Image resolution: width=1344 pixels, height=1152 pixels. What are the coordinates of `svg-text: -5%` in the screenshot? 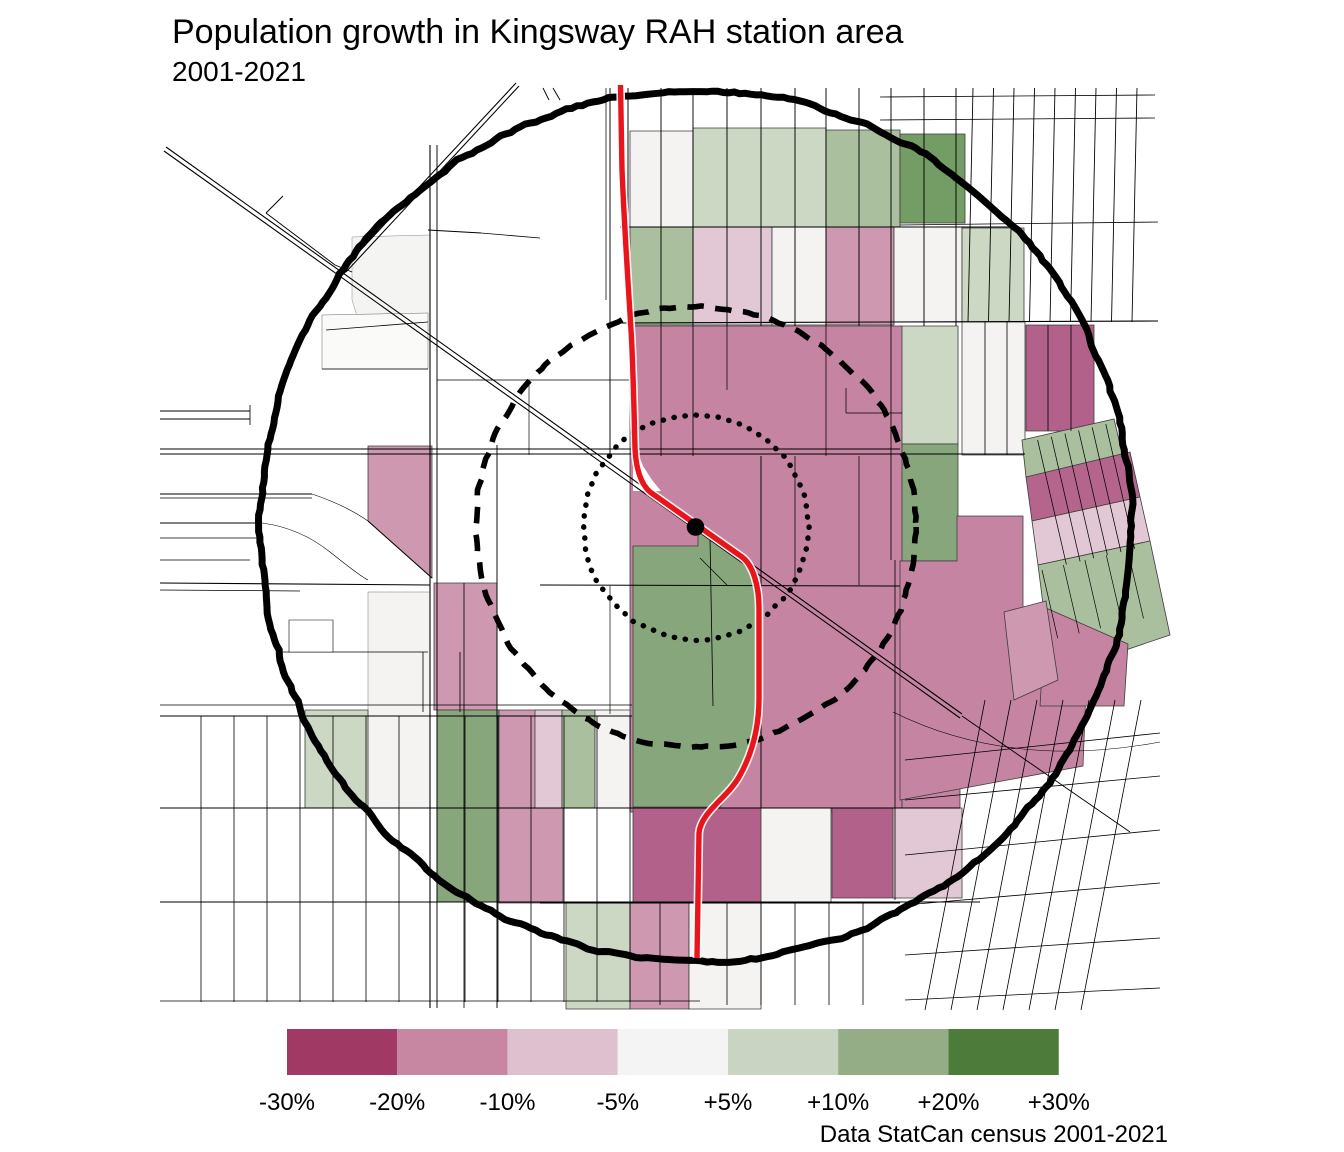 It's located at (617, 1102).